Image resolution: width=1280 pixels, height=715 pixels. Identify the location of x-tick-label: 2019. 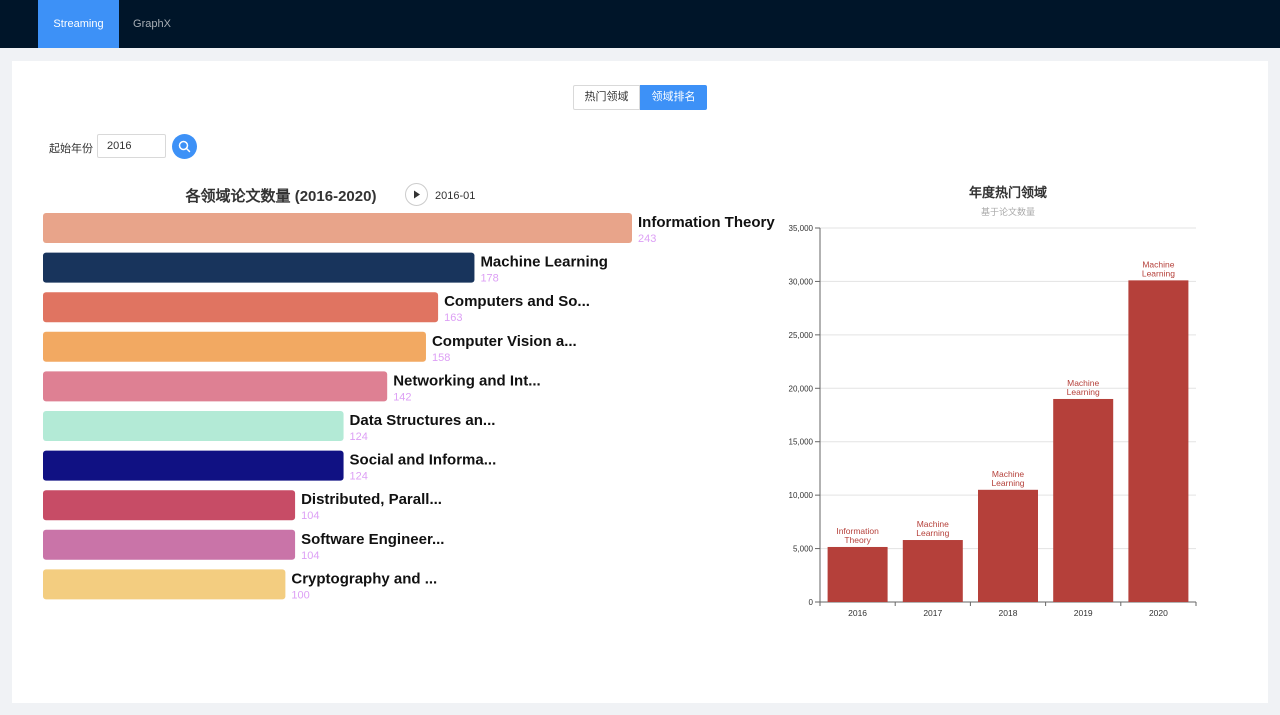
(1083, 613).